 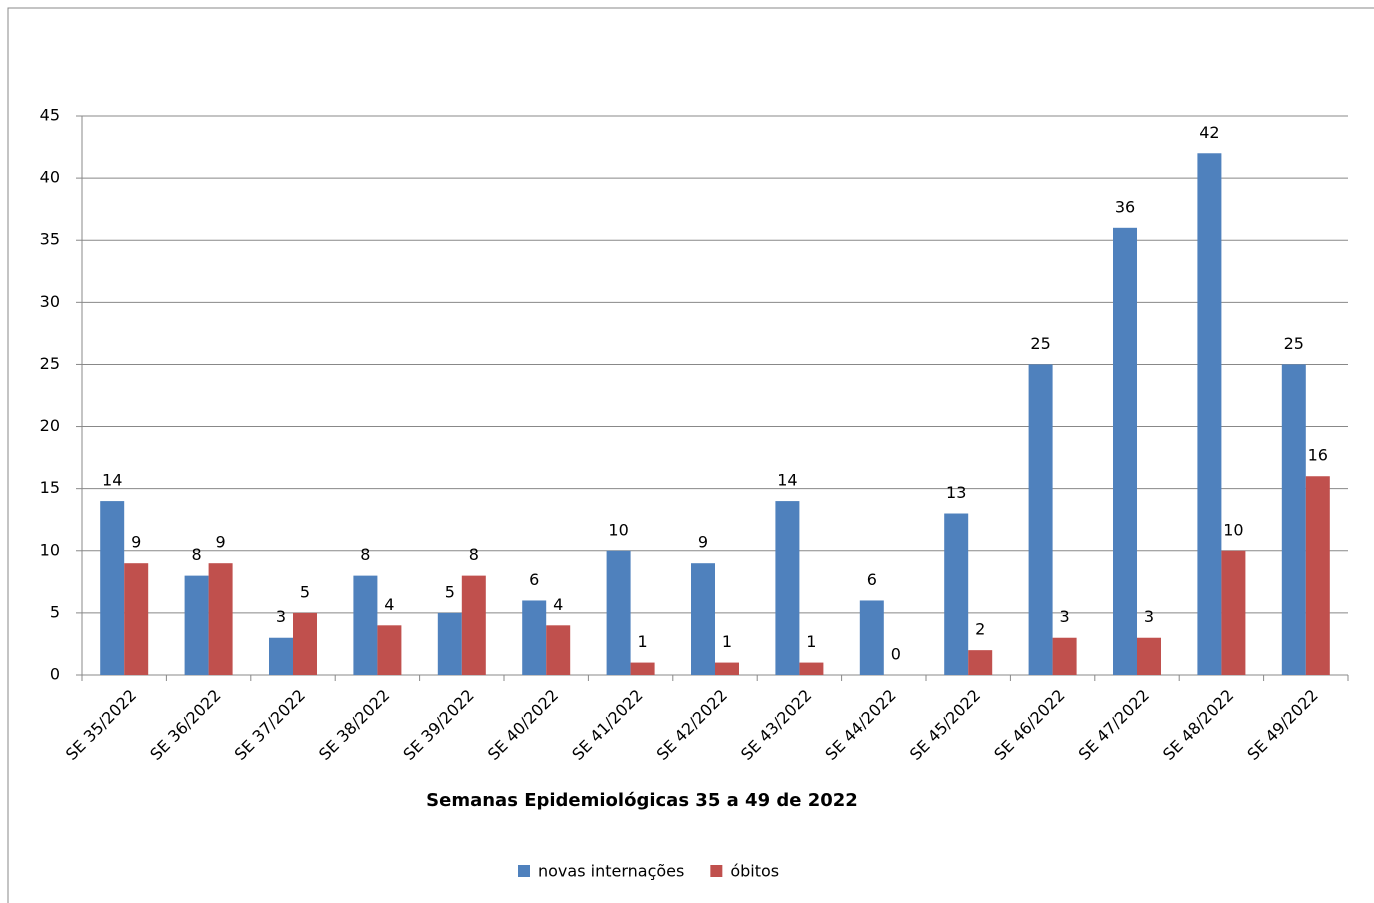 What do you see at coordinates (50, 239) in the screenshot?
I see `y-tick-label: 35` at bounding box center [50, 239].